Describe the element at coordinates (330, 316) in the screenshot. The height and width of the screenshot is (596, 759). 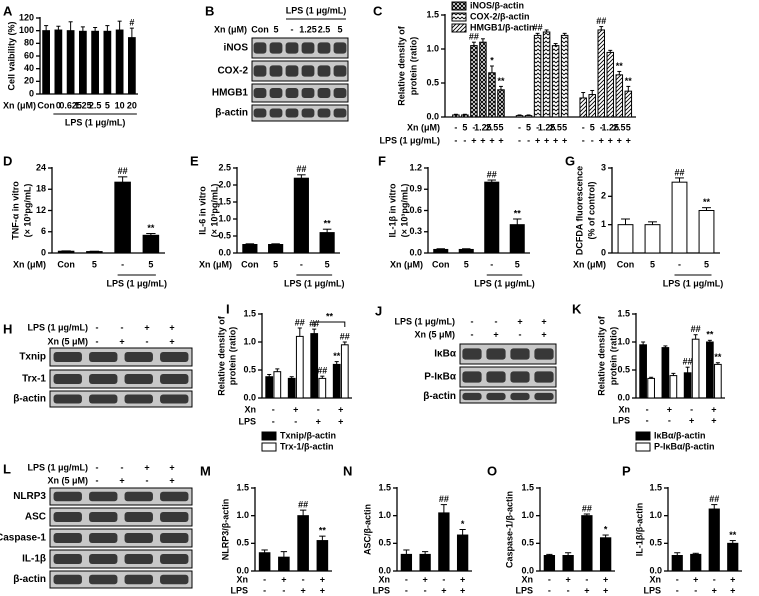
I see `comparison-label: **` at that location.